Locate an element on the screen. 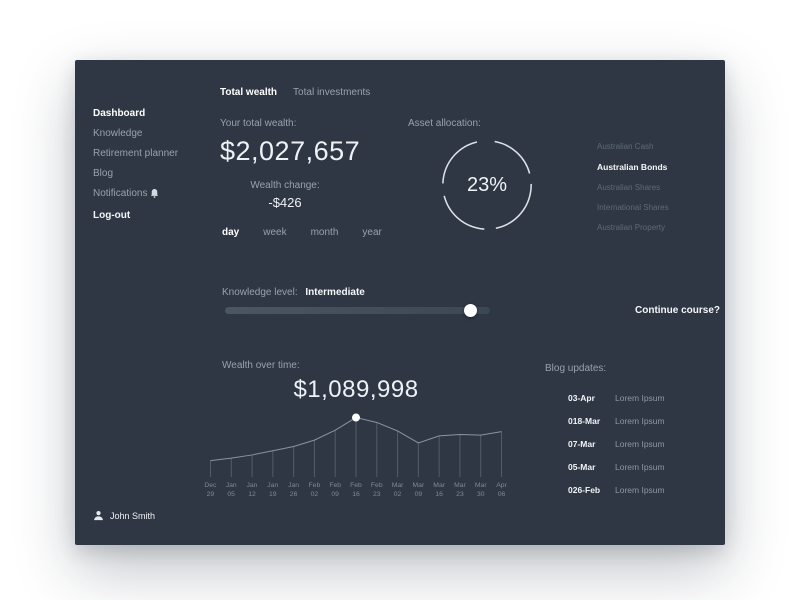  user-account: John Smith is located at coordinates (124, 515).